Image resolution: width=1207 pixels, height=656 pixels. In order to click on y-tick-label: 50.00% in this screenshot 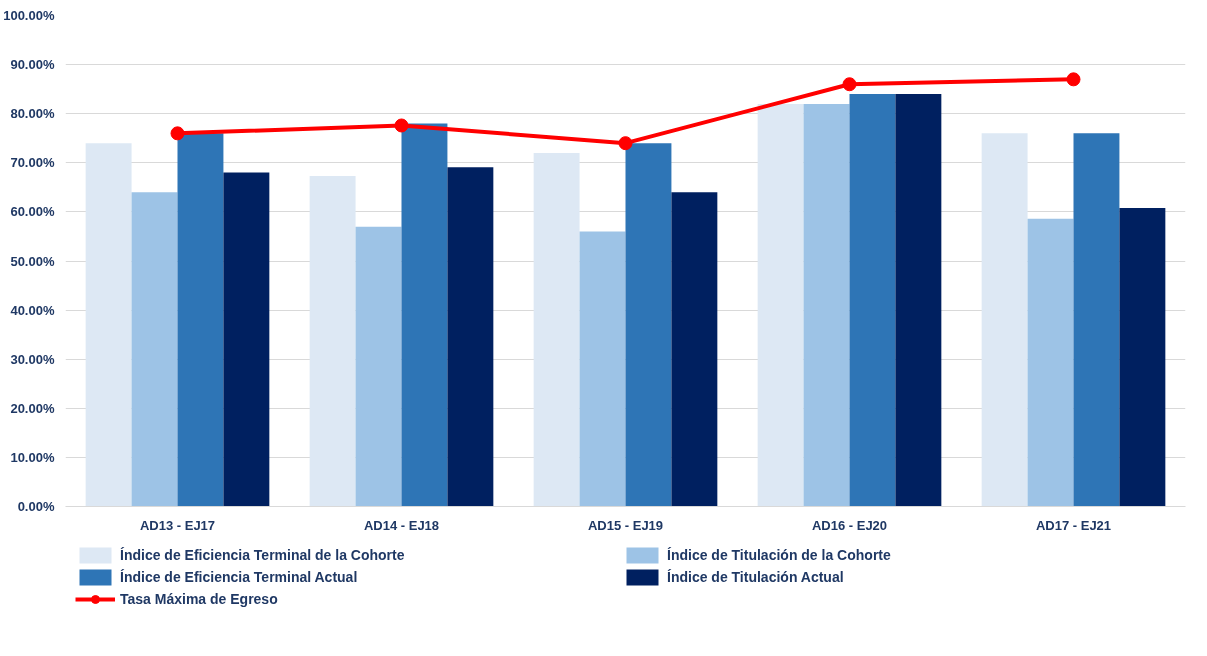, I will do `click(32, 261)`.